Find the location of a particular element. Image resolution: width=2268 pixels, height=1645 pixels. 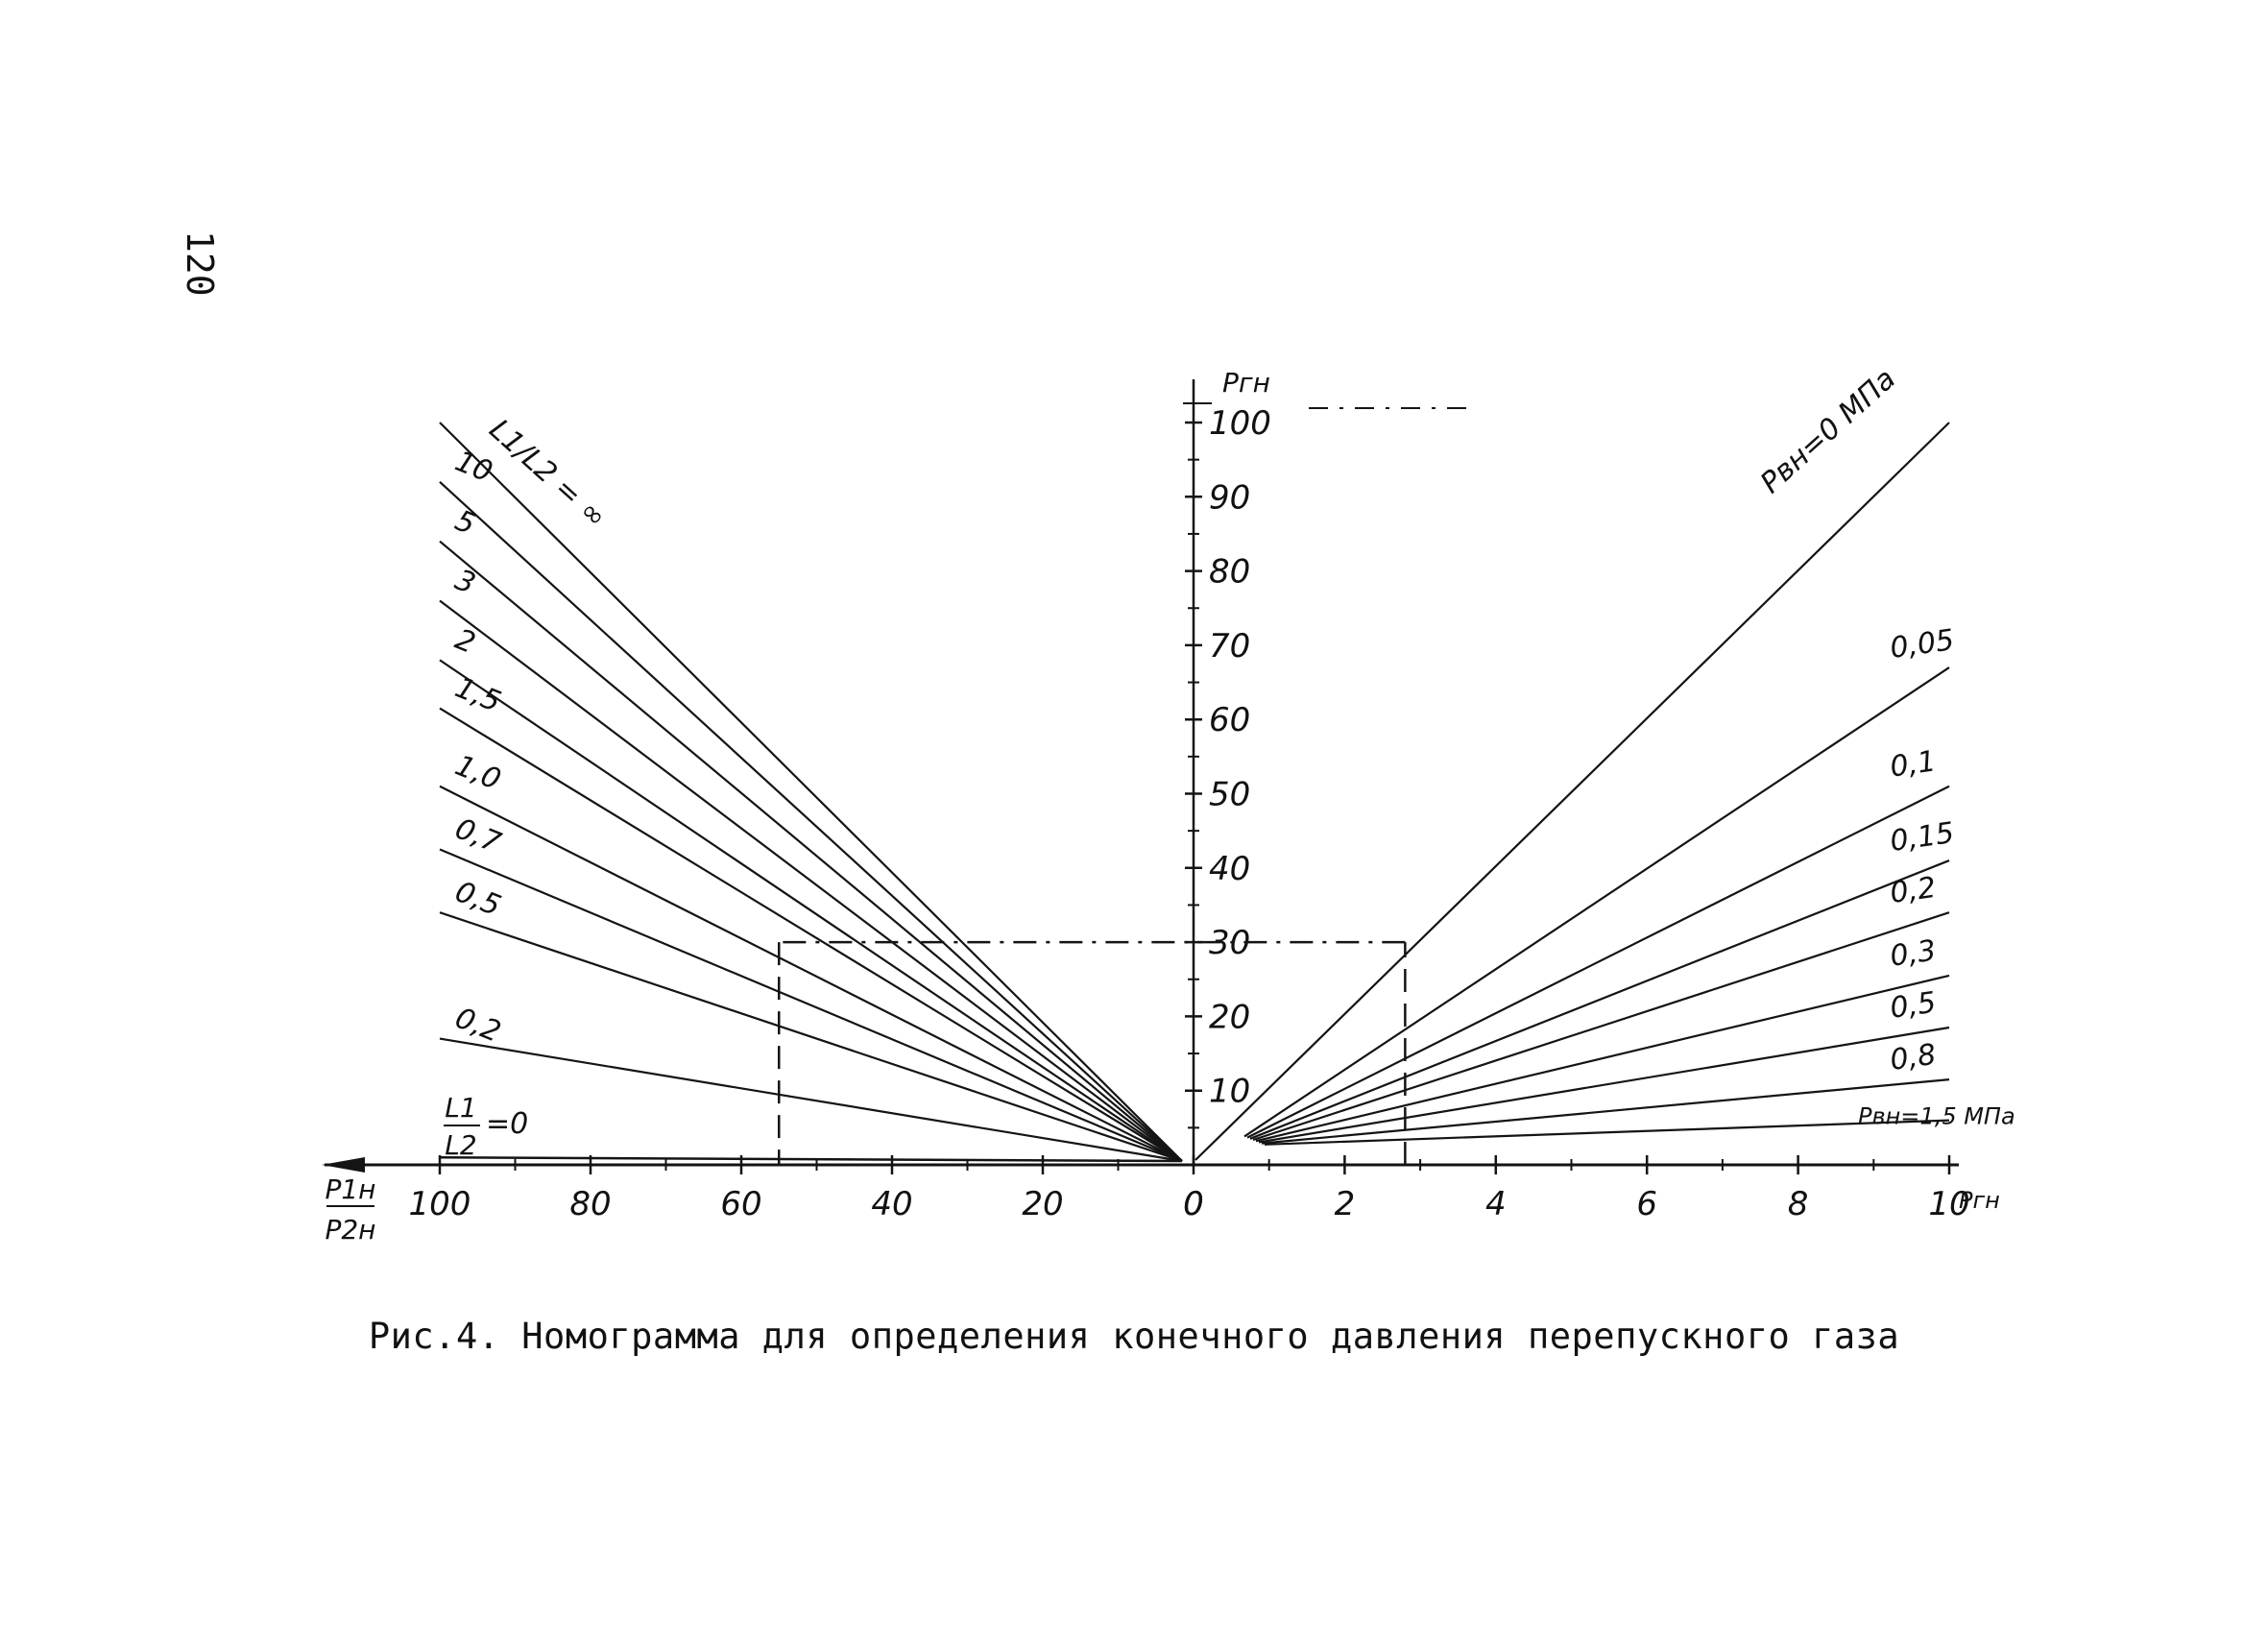

left-series-label: 2 is located at coordinates (465, 642).